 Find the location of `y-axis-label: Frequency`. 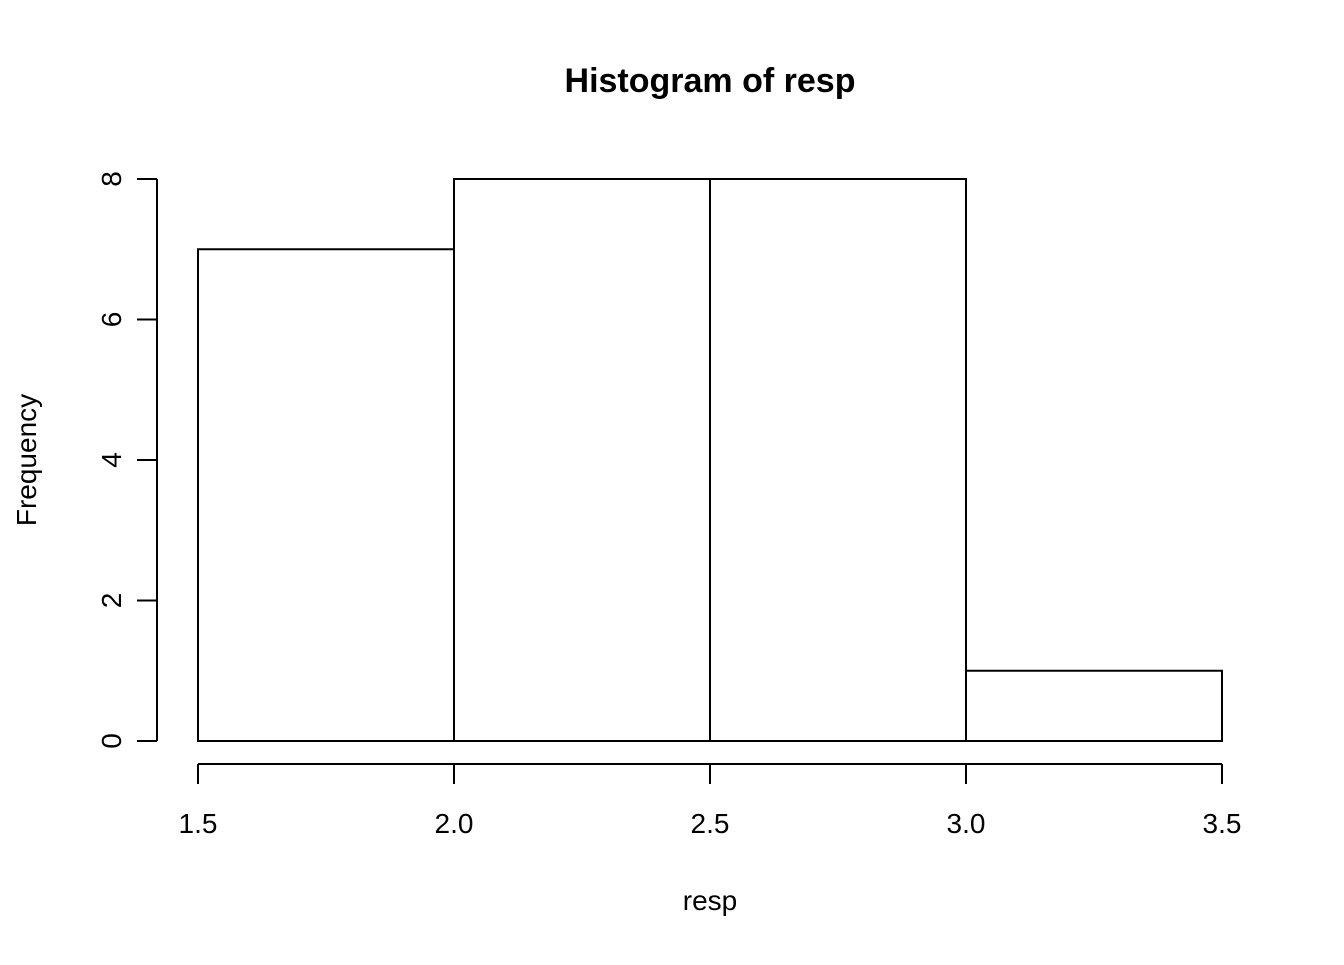

y-axis-label: Frequency is located at coordinates (26, 460).